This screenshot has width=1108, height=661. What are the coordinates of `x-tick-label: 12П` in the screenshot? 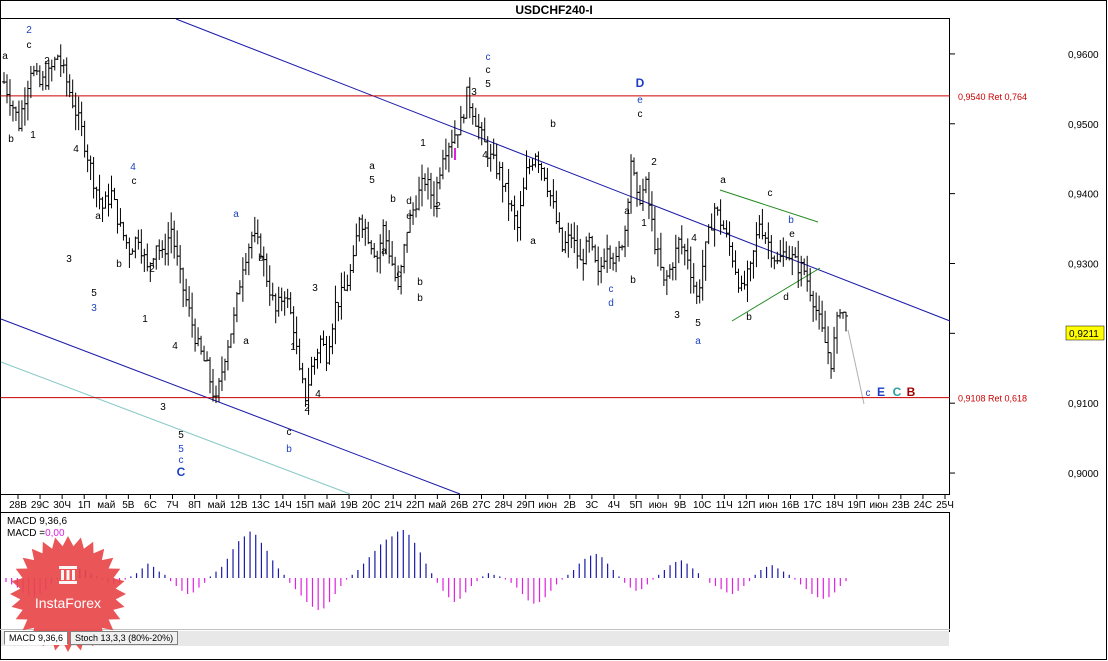 It's located at (746, 505).